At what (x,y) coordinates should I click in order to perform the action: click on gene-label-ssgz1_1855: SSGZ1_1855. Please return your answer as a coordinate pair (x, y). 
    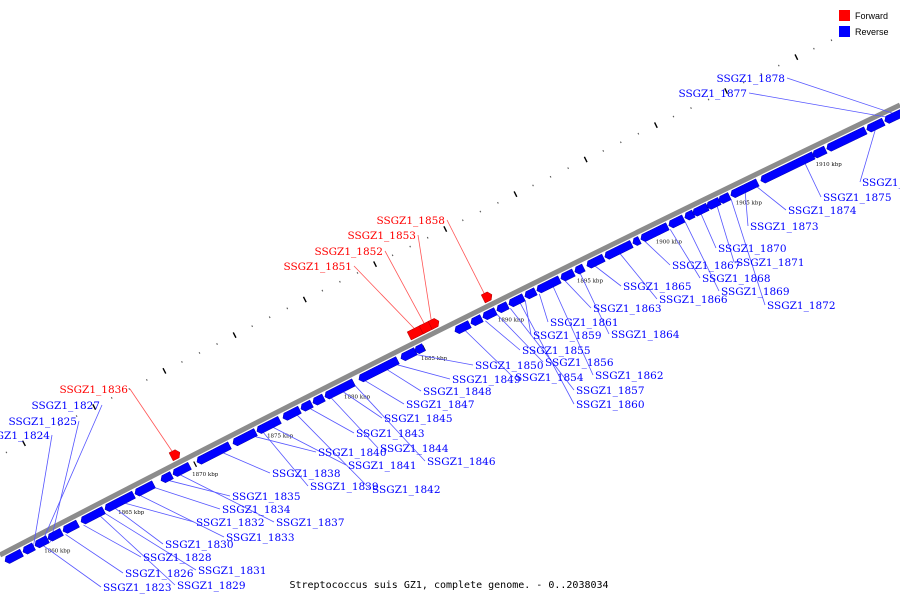
    Looking at the image, I should click on (556, 351).